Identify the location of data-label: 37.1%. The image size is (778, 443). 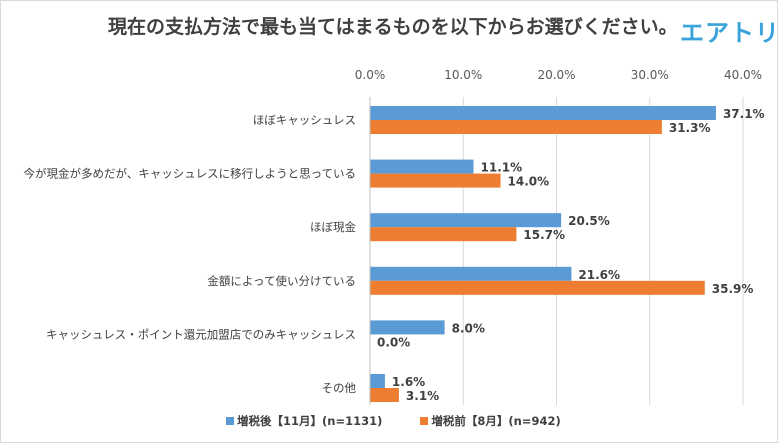
(744, 114).